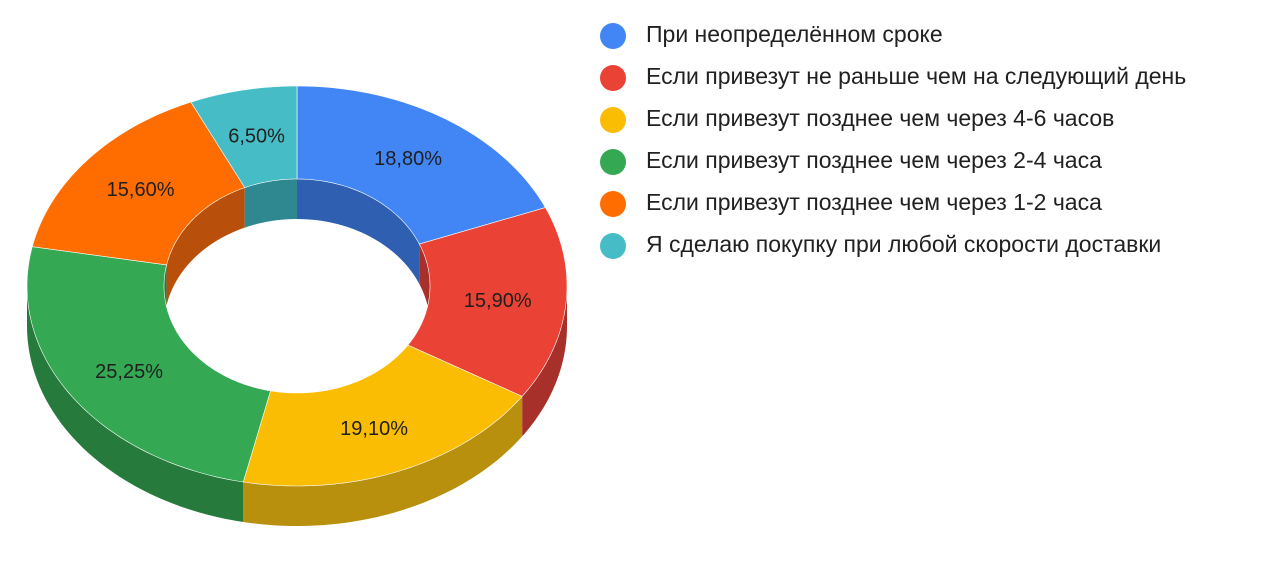  Describe the element at coordinates (874, 202) in the screenshot. I see `legend-label: Если привезут позднее чем через 1-2 часа` at that location.